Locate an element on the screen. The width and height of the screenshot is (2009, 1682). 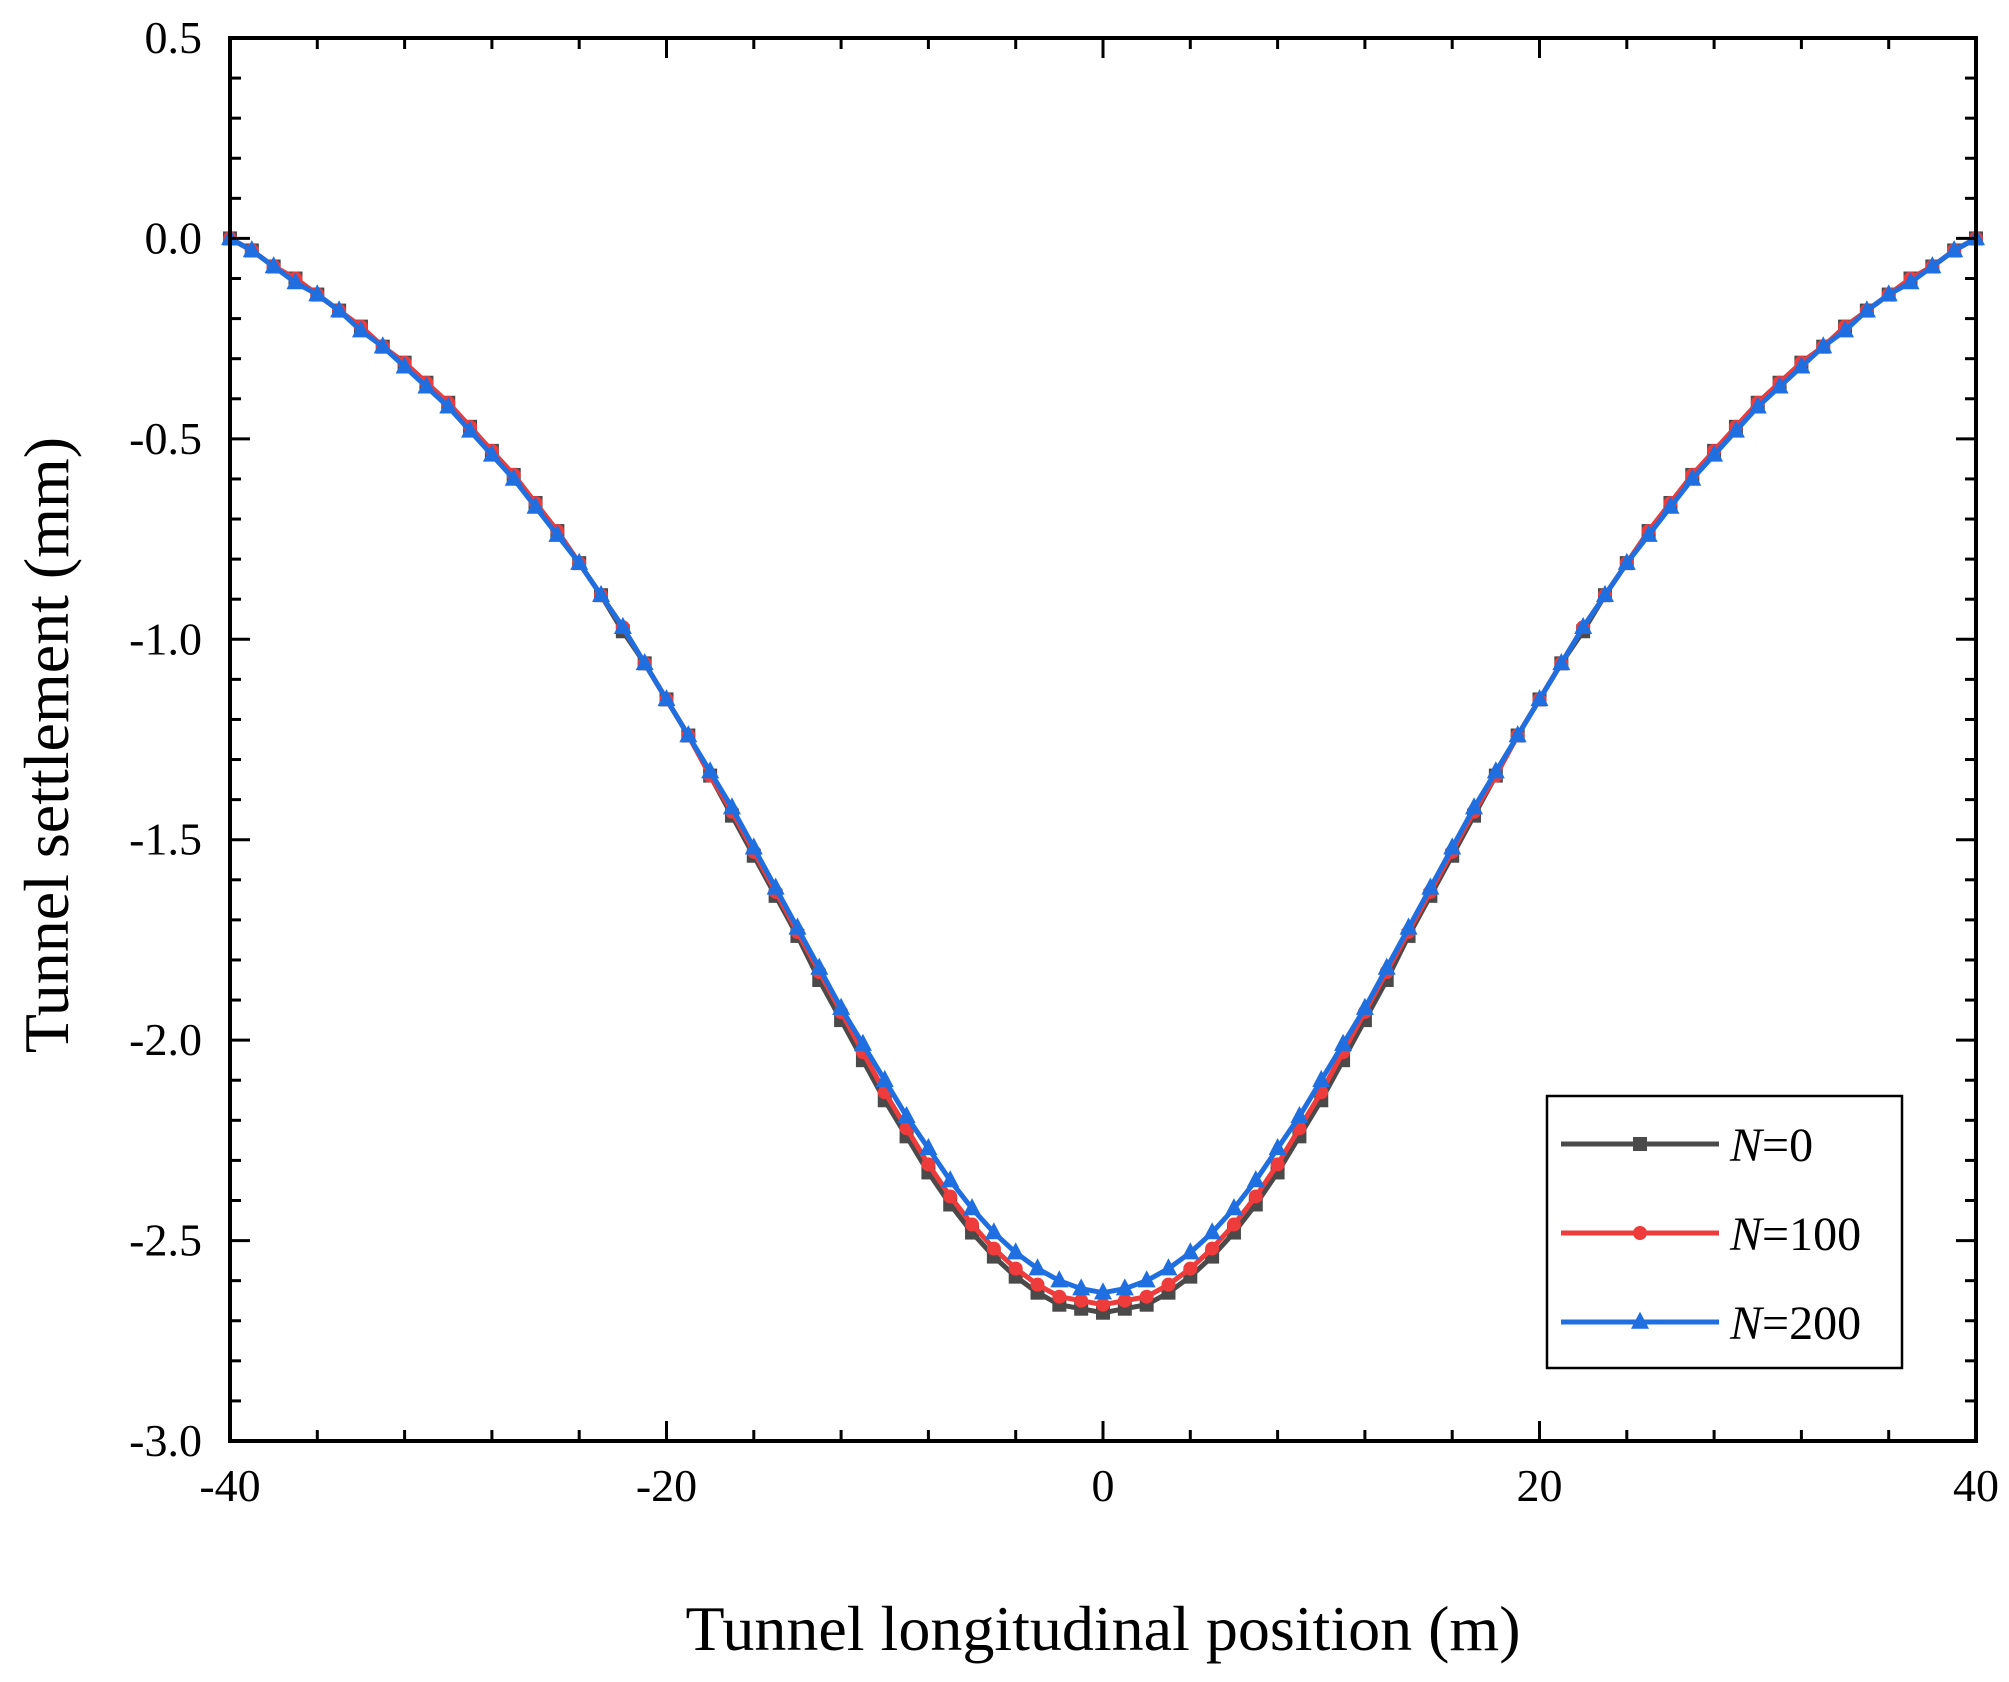
legend-label: N=100 is located at coordinates (1795, 1234).